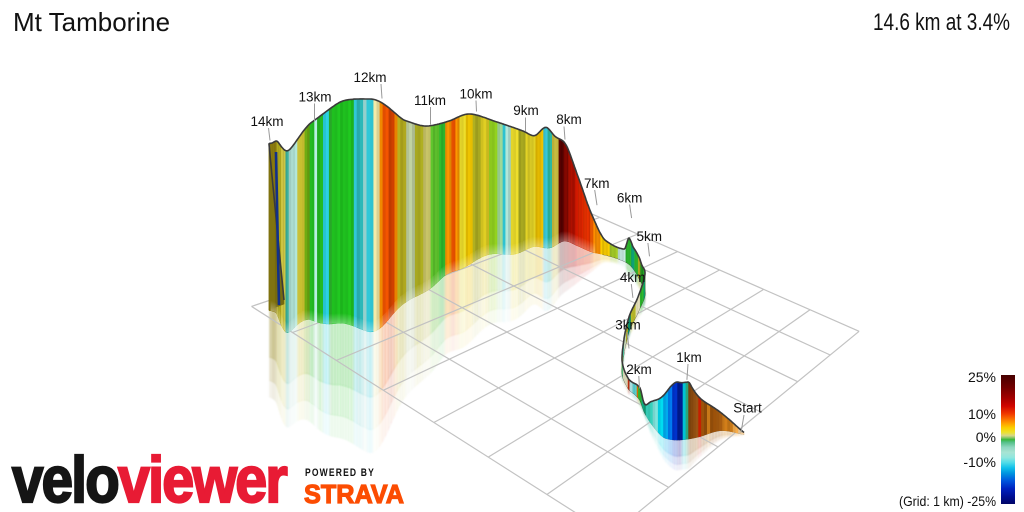 The width and height of the screenshot is (1024, 512). What do you see at coordinates (354, 494) in the screenshot?
I see `svg-text: STRAVA` at bounding box center [354, 494].